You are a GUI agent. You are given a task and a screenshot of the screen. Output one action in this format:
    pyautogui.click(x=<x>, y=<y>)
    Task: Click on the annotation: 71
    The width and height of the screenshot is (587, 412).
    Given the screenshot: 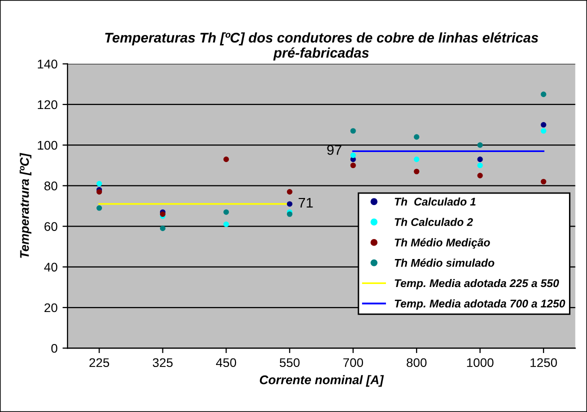 What is the action you would take?
    pyautogui.click(x=305, y=203)
    